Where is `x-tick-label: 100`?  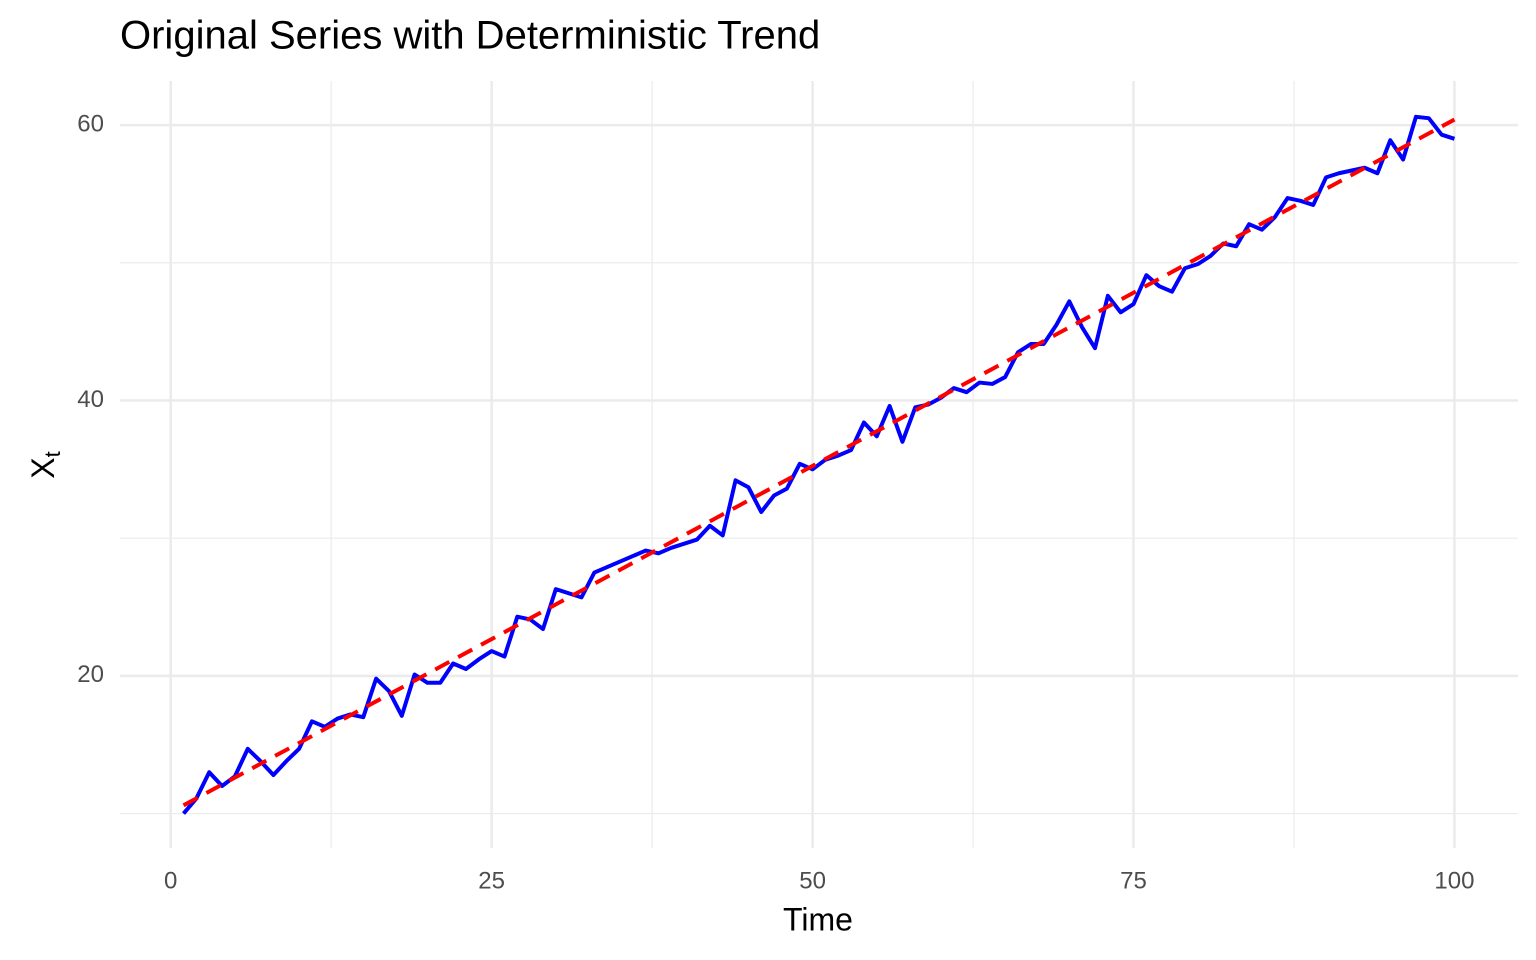 x-tick-label: 100 is located at coordinates (1454, 880).